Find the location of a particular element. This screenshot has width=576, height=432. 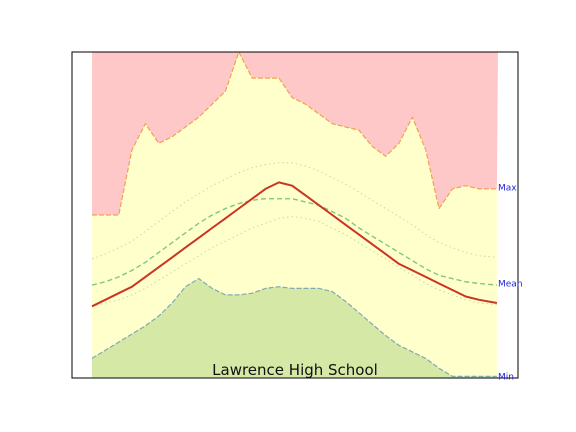

right-label-min: Min is located at coordinates (506, 377).